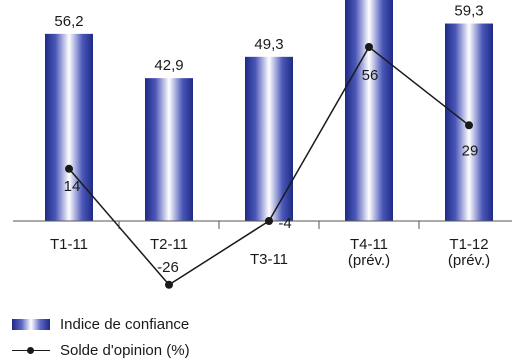 The width and height of the screenshot is (512, 364). Describe the element at coordinates (169, 244) in the screenshot. I see `x-tick-label: T2-11` at that location.